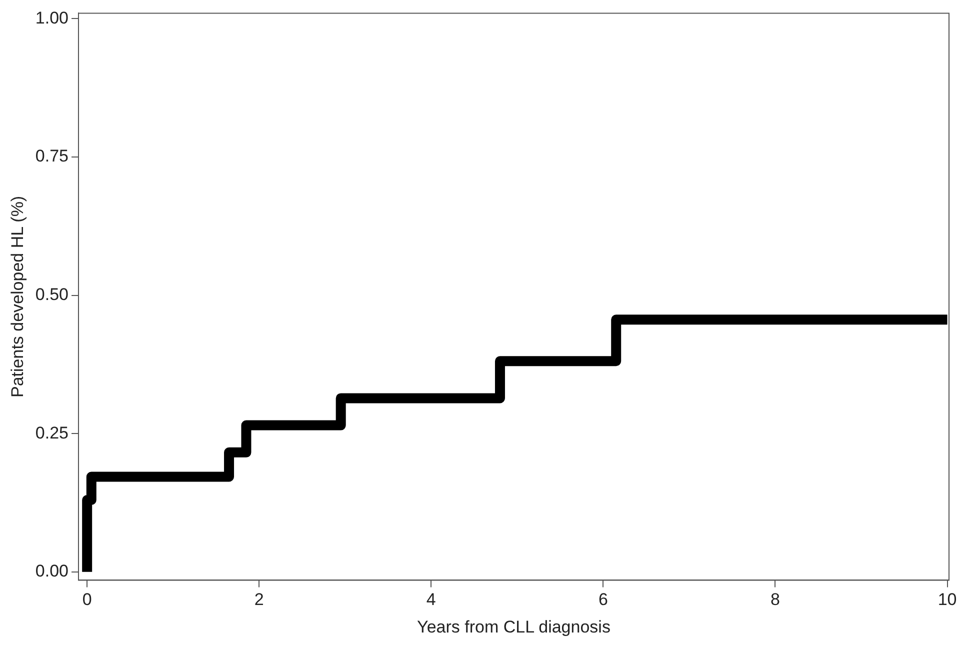 Image resolution: width=967 pixels, height=648 pixels. Describe the element at coordinates (603, 600) in the screenshot. I see `x-tick-label: 6` at that location.